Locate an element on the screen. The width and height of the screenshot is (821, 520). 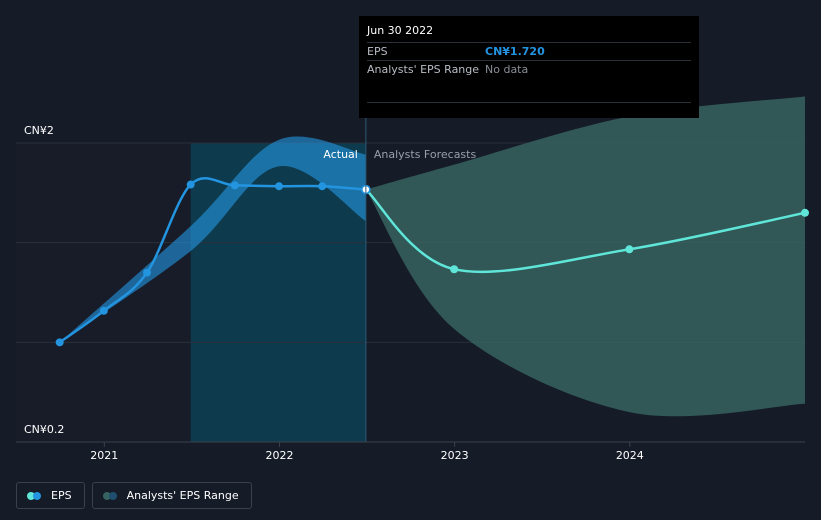
x-tick-label: 2023 is located at coordinates (455, 455).